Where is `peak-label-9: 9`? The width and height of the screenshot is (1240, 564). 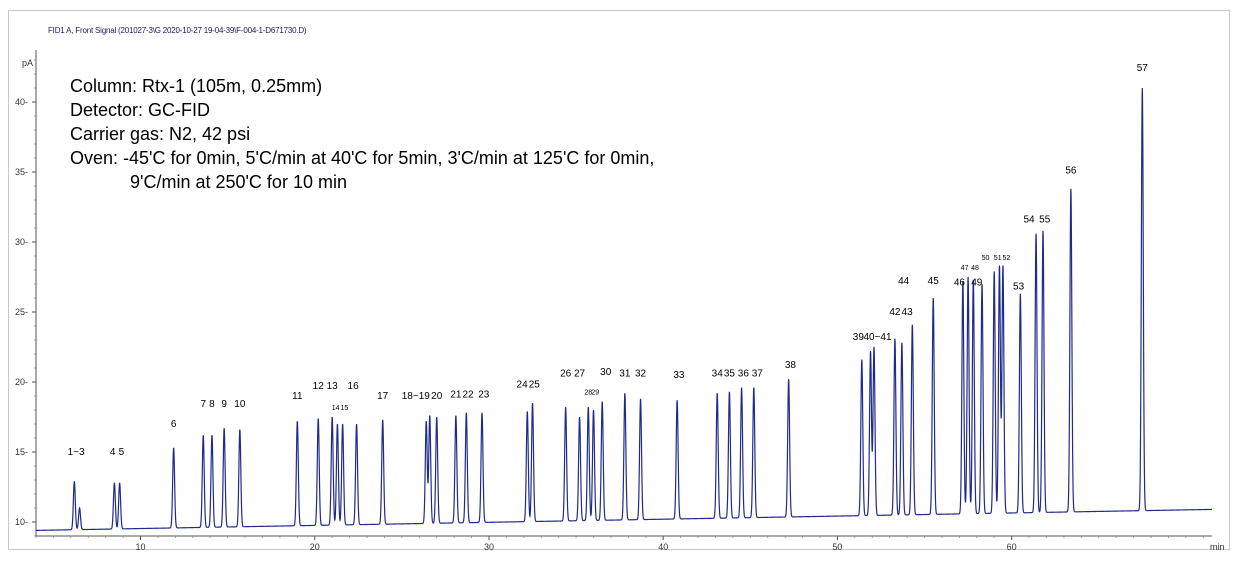 peak-label-9: 9 is located at coordinates (224, 404).